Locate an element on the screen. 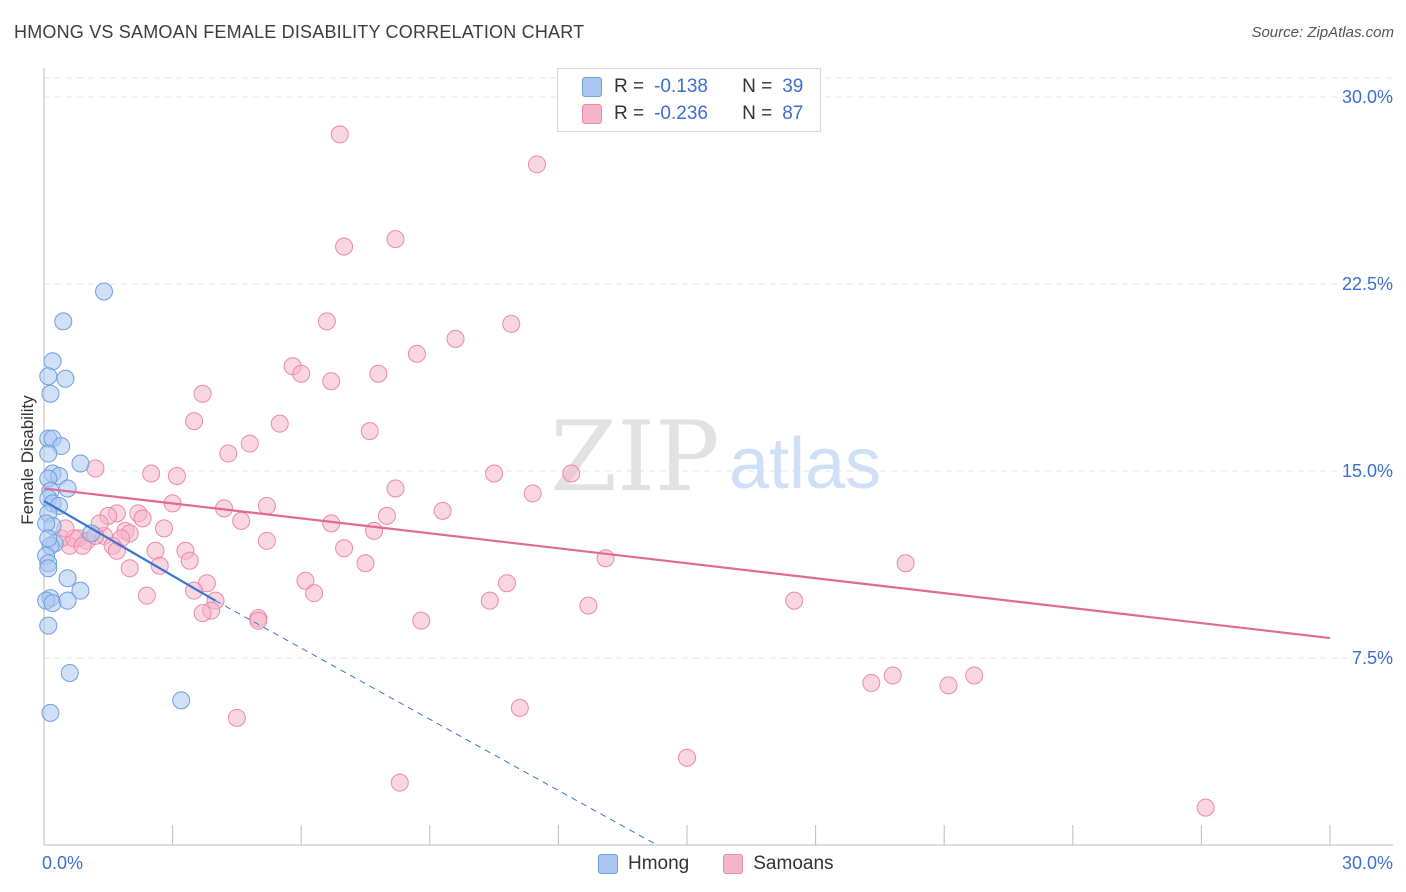 The image size is (1406, 892). legend-item-samoans: Samoans is located at coordinates (778, 864).